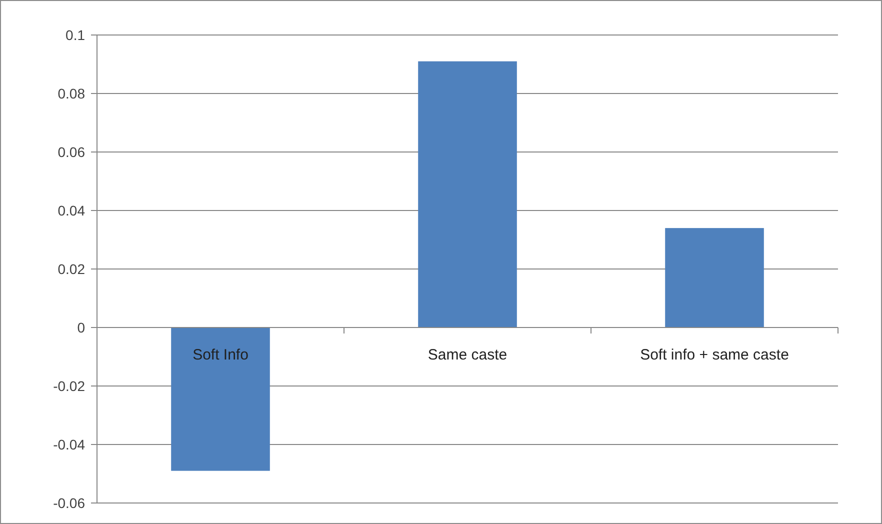 The width and height of the screenshot is (882, 524). Describe the element at coordinates (72, 269) in the screenshot. I see `y-tick-label: 0.02` at that location.